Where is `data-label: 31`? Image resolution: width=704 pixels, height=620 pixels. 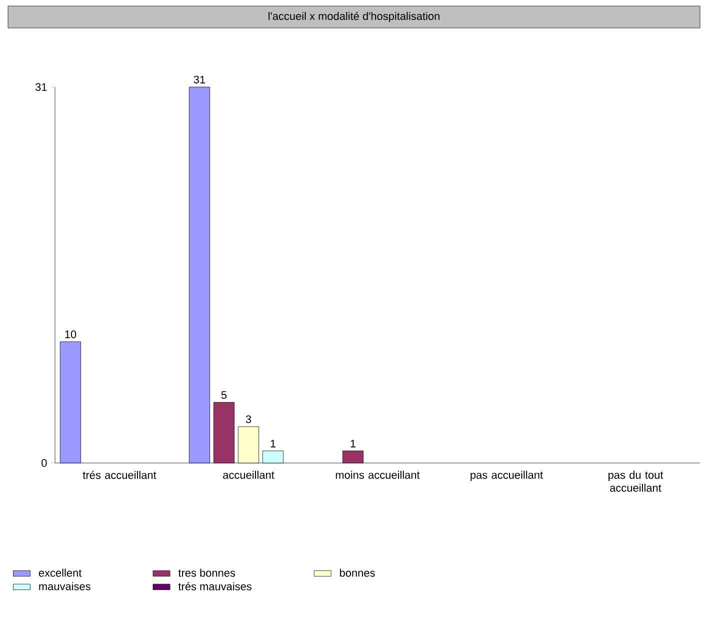 data-label: 31 is located at coordinates (200, 80).